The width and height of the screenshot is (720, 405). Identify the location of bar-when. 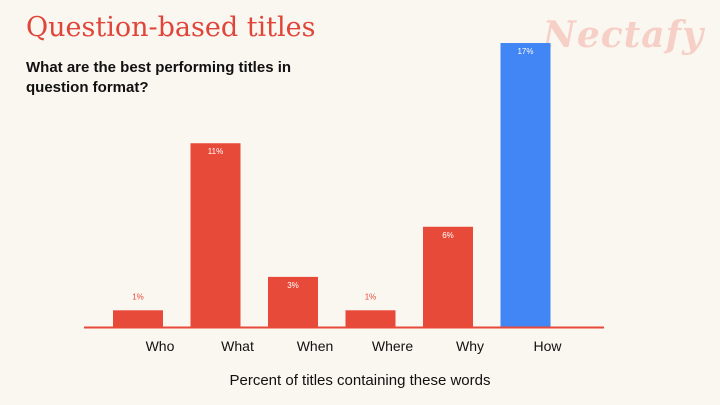
(293, 301).